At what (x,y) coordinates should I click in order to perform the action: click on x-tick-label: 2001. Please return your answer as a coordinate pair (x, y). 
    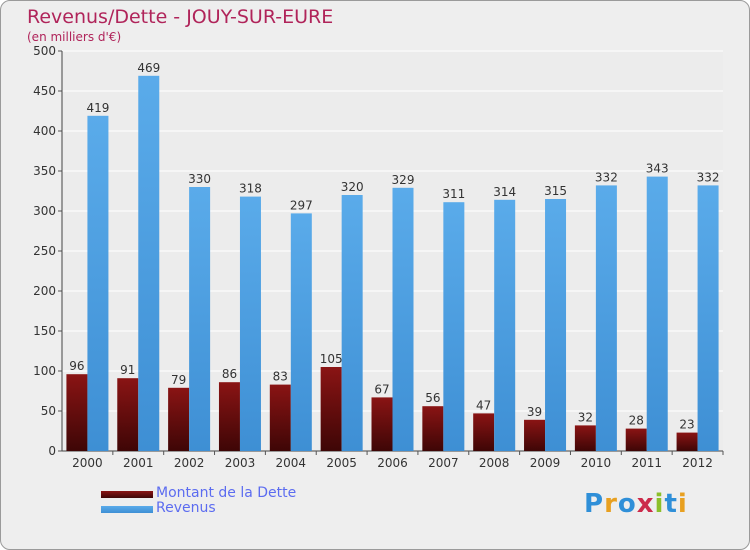
    Looking at the image, I should click on (138, 463).